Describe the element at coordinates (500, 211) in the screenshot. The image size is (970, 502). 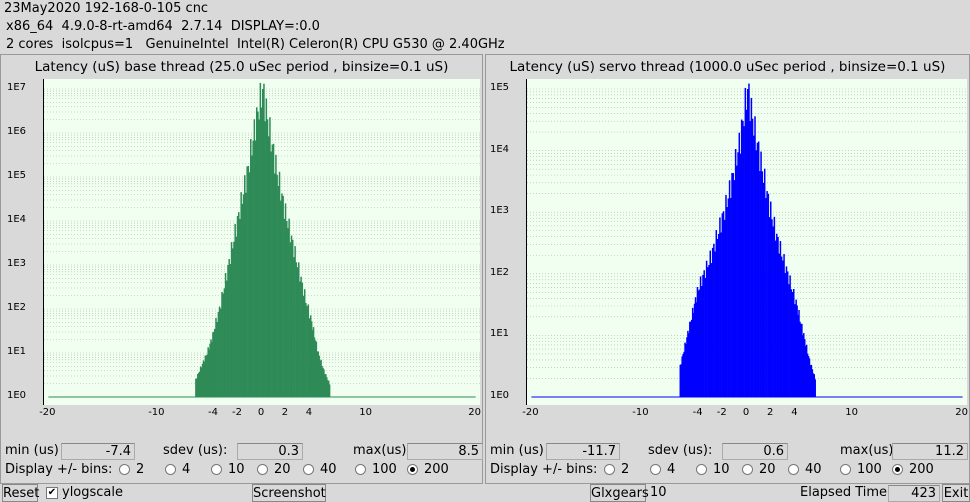
I see `servo-y-tick-label: 1E3` at that location.